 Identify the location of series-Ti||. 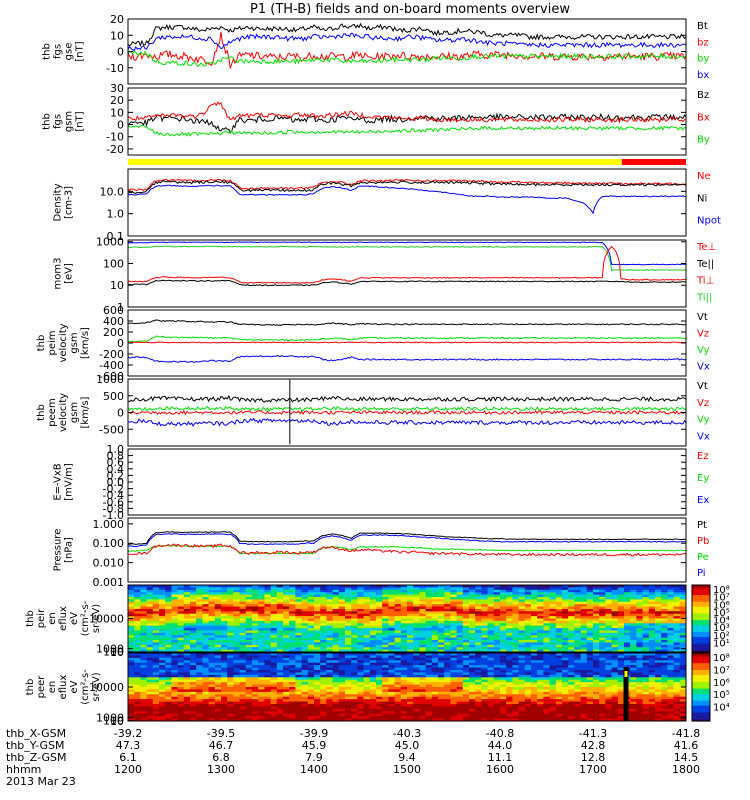
(407, 258).